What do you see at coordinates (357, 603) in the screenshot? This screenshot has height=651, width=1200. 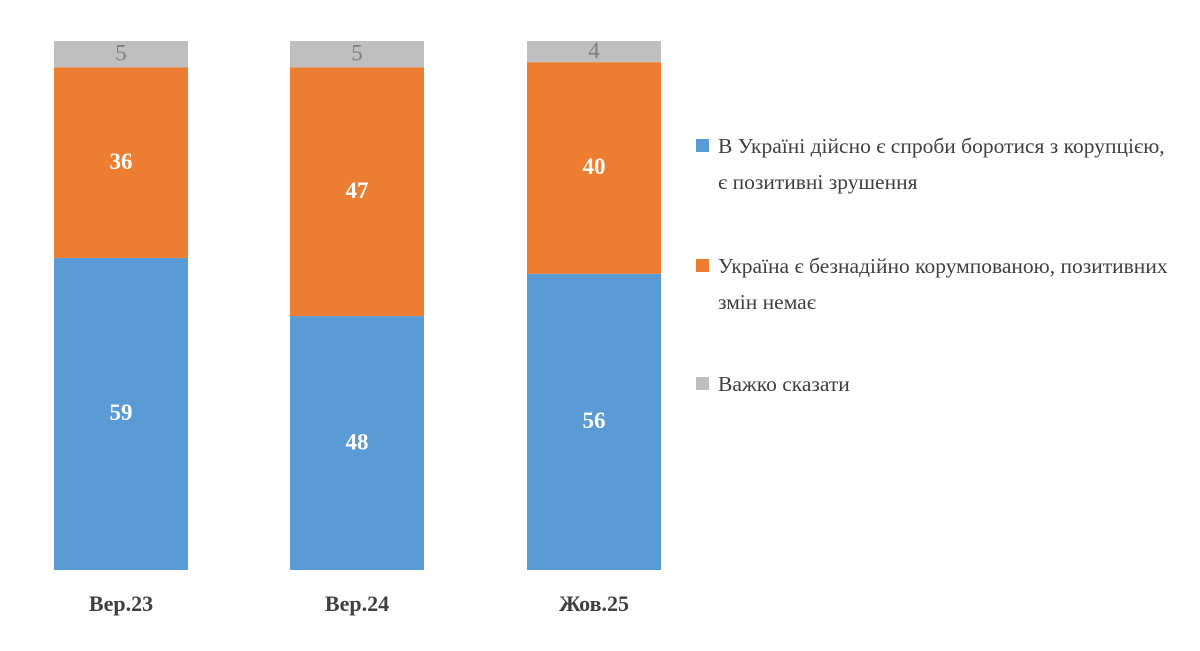 I see `x-tick-label: Вер.24` at bounding box center [357, 603].